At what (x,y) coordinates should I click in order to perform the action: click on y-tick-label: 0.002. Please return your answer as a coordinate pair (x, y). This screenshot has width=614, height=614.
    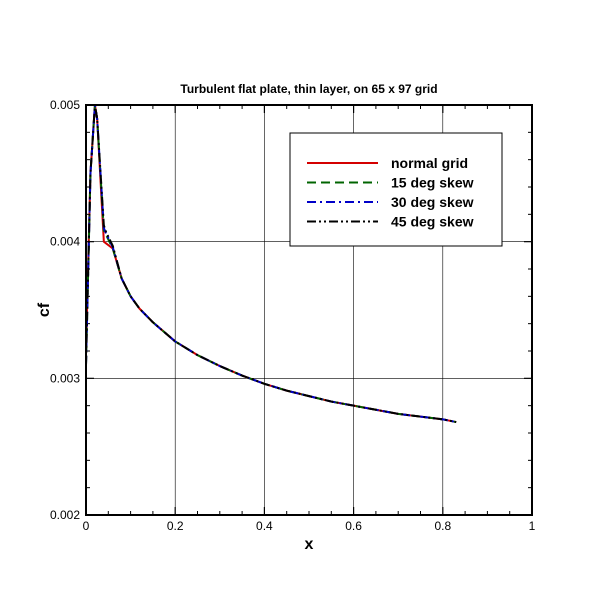
    Looking at the image, I should click on (65, 515).